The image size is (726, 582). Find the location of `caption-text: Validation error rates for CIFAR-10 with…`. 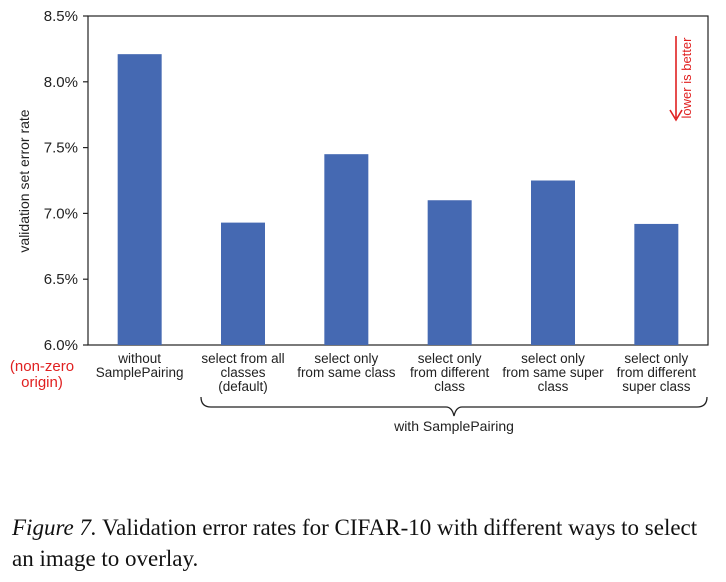

caption-text: Validation error rates for CIFAR-10 with… is located at coordinates (355, 543).